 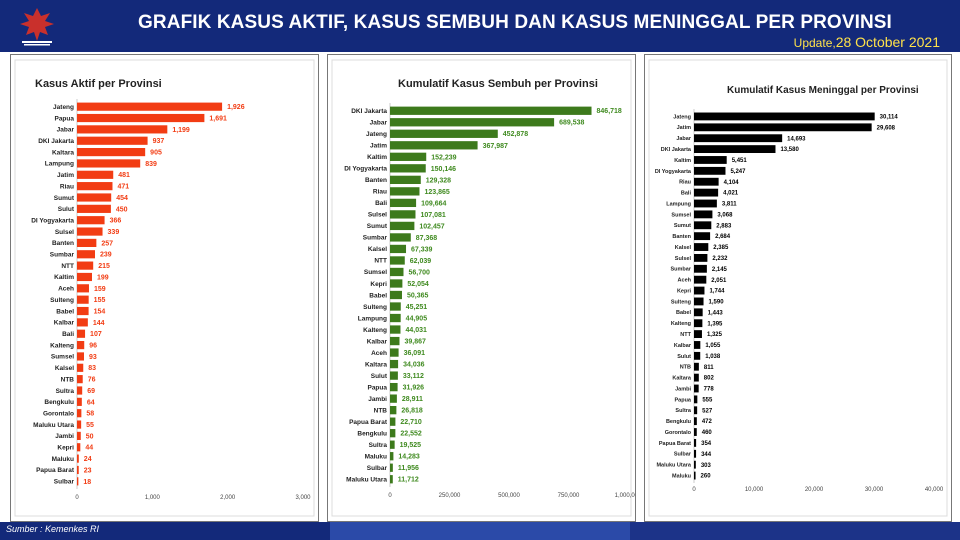 What do you see at coordinates (114, 232) in the screenshot?
I see `value-label: 339` at bounding box center [114, 232].